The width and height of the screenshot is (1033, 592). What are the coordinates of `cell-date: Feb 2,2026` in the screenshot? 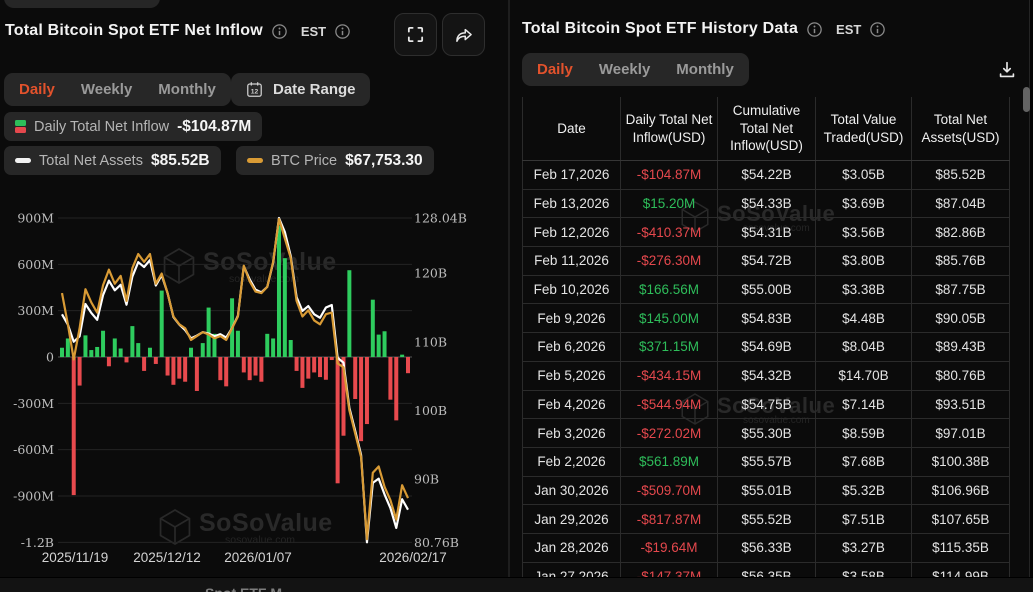 It's located at (571, 462).